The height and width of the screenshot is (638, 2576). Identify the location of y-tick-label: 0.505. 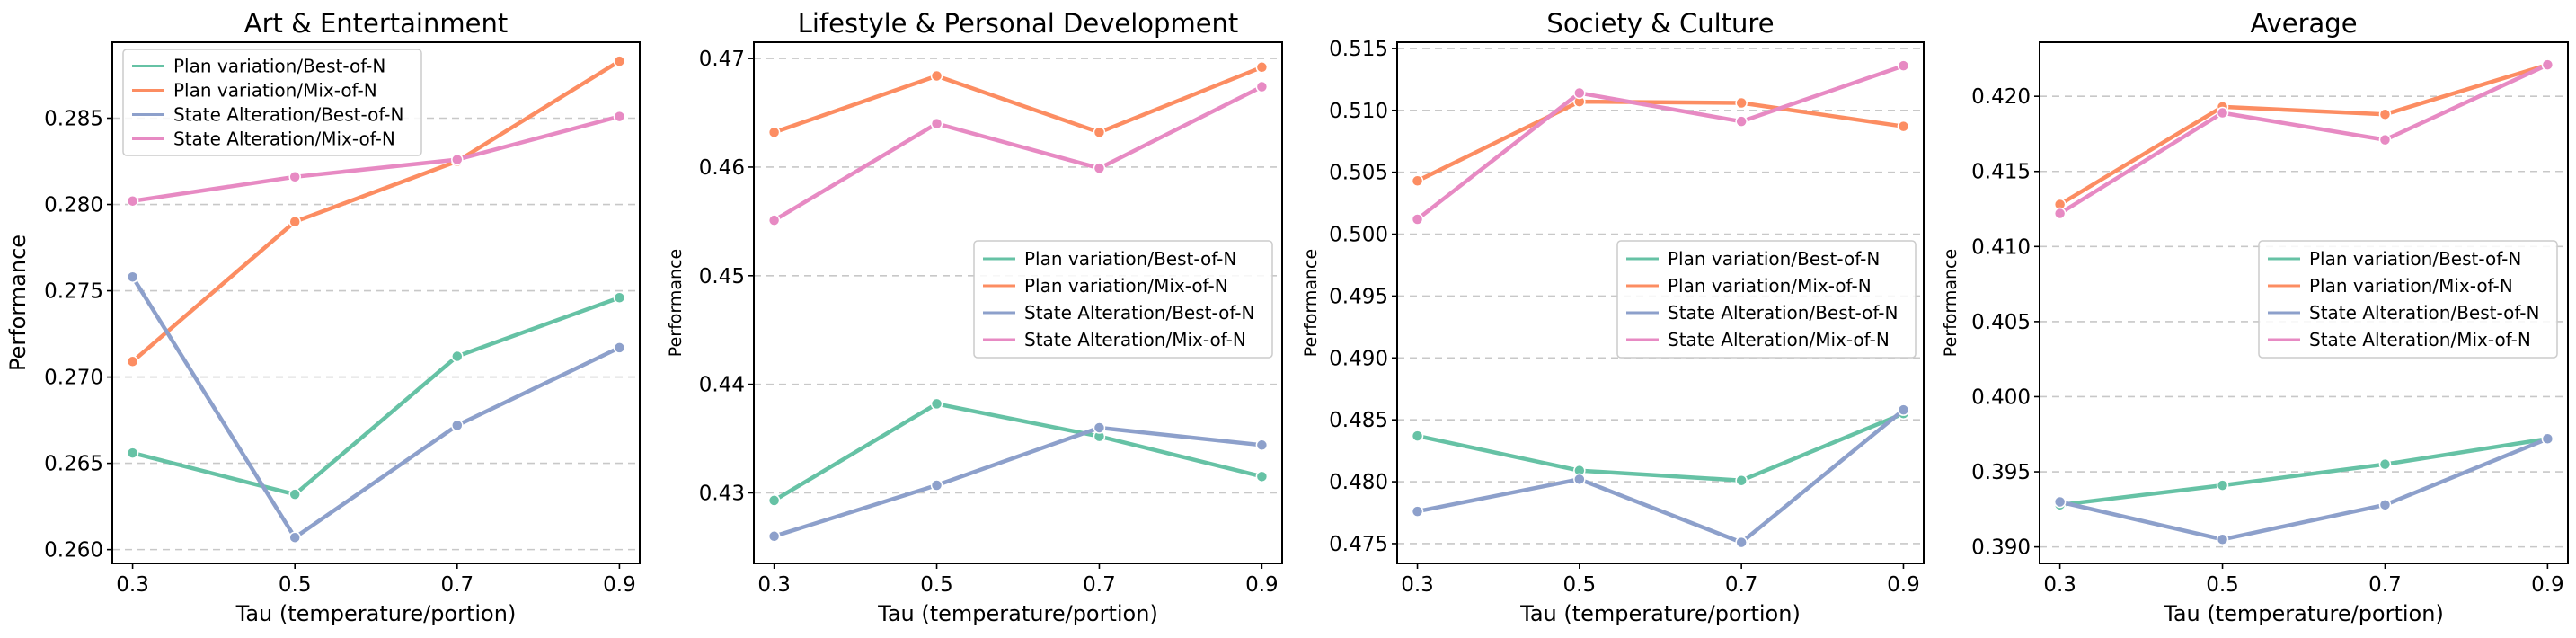
(1358, 173).